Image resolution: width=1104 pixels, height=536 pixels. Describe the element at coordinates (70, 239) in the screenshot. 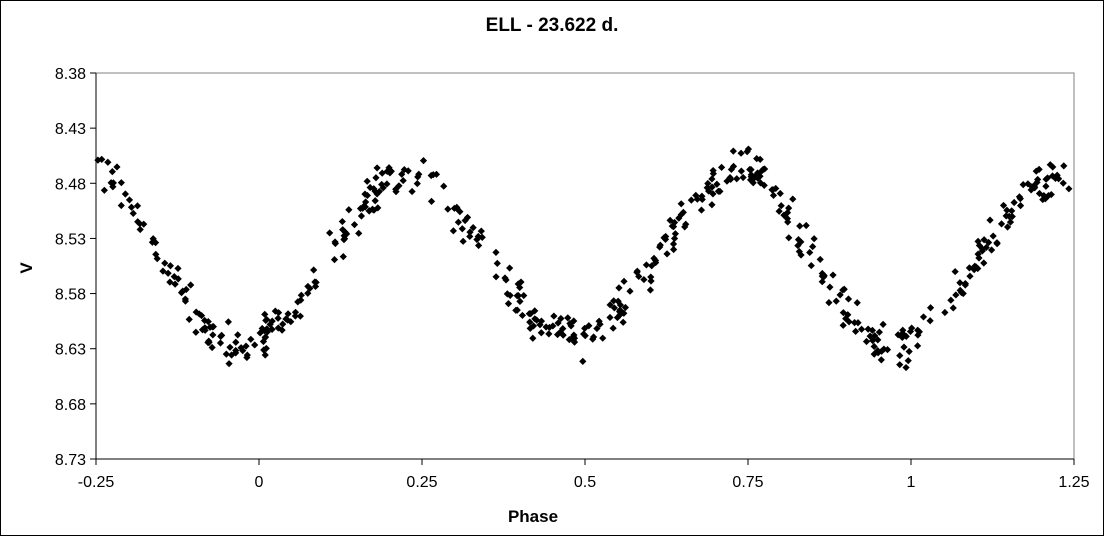

I see `y-tick-label: 8.53` at that location.